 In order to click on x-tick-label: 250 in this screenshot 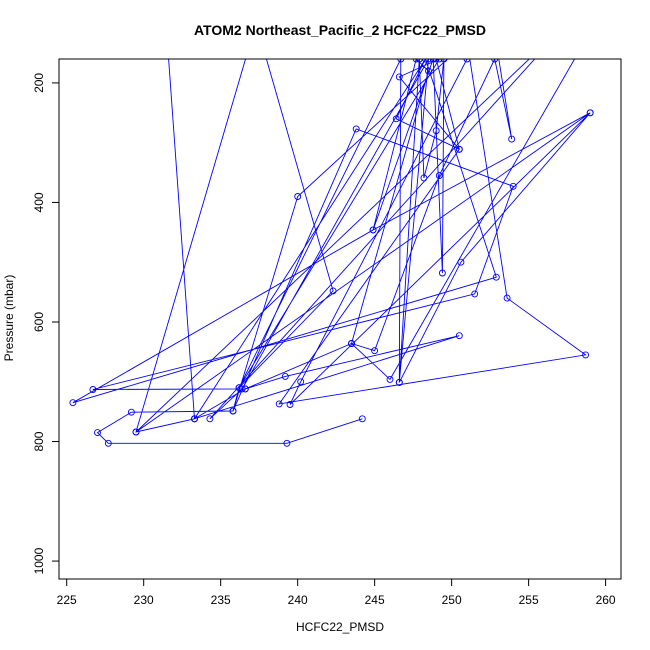, I will do `click(452, 600)`.